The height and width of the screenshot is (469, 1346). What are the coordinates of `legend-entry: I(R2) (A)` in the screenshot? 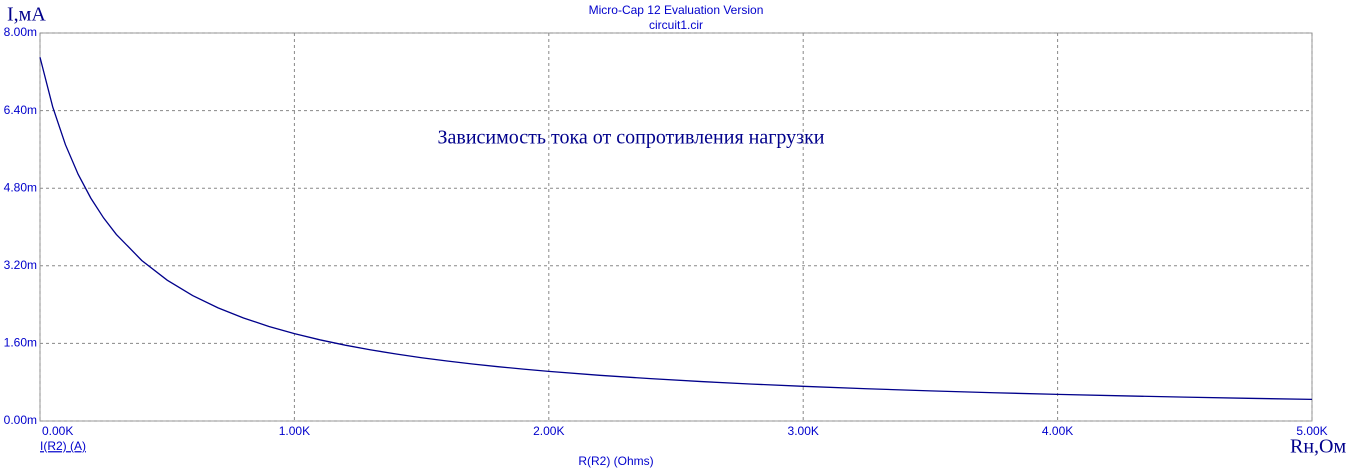 It's located at (63, 446).